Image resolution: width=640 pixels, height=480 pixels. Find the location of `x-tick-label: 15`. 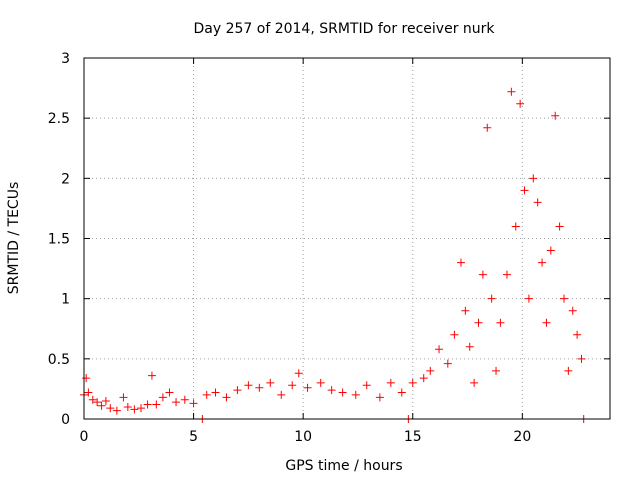

x-tick-label: 15 is located at coordinates (413, 437).